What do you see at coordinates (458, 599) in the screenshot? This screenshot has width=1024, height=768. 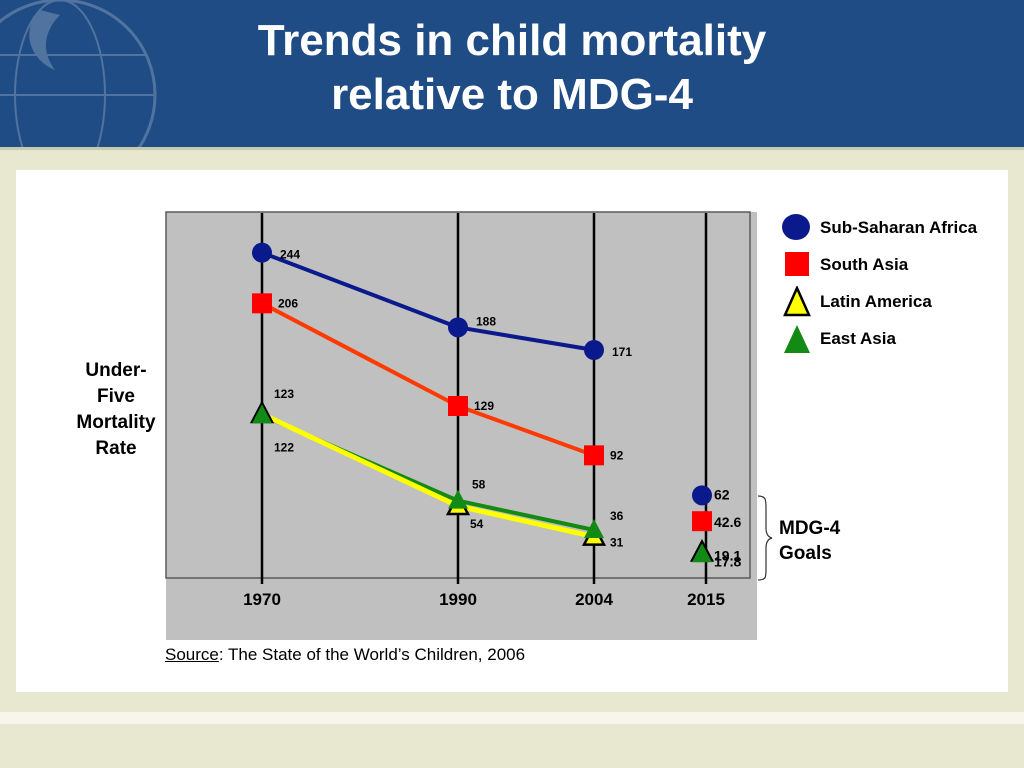 I see `x-tick-label: 1990` at bounding box center [458, 599].